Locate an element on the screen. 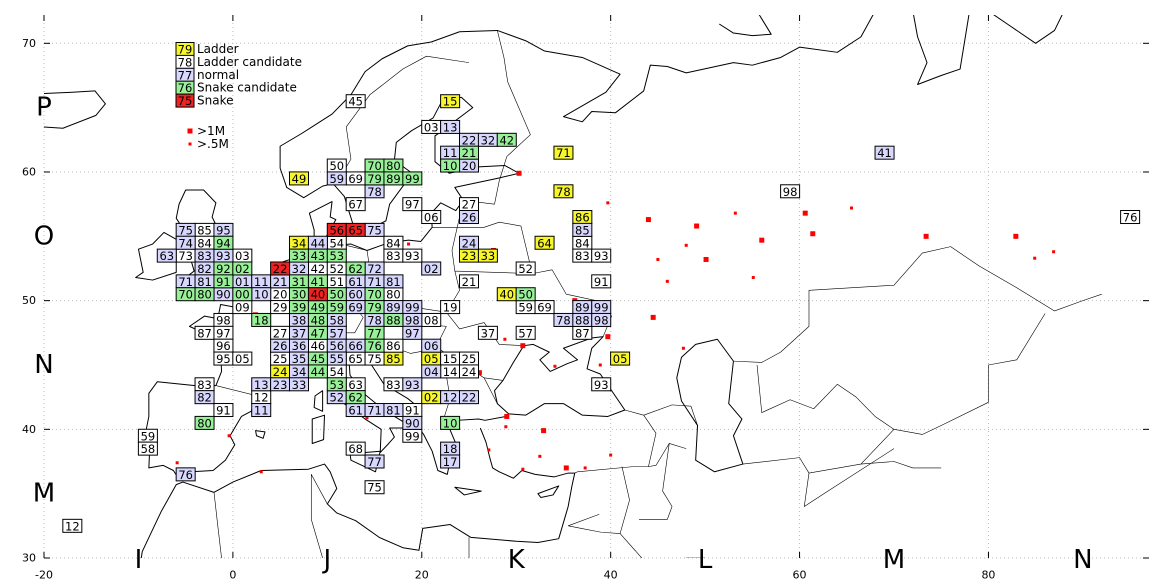  square-label: 58 is located at coordinates (148, 449).